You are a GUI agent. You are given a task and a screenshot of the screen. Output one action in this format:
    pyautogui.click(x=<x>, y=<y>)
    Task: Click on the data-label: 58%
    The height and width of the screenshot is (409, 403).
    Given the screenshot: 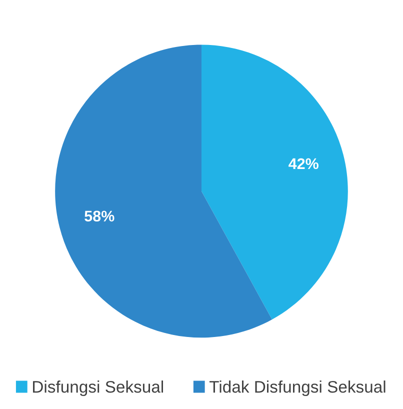 What is the action you would take?
    pyautogui.click(x=99, y=216)
    